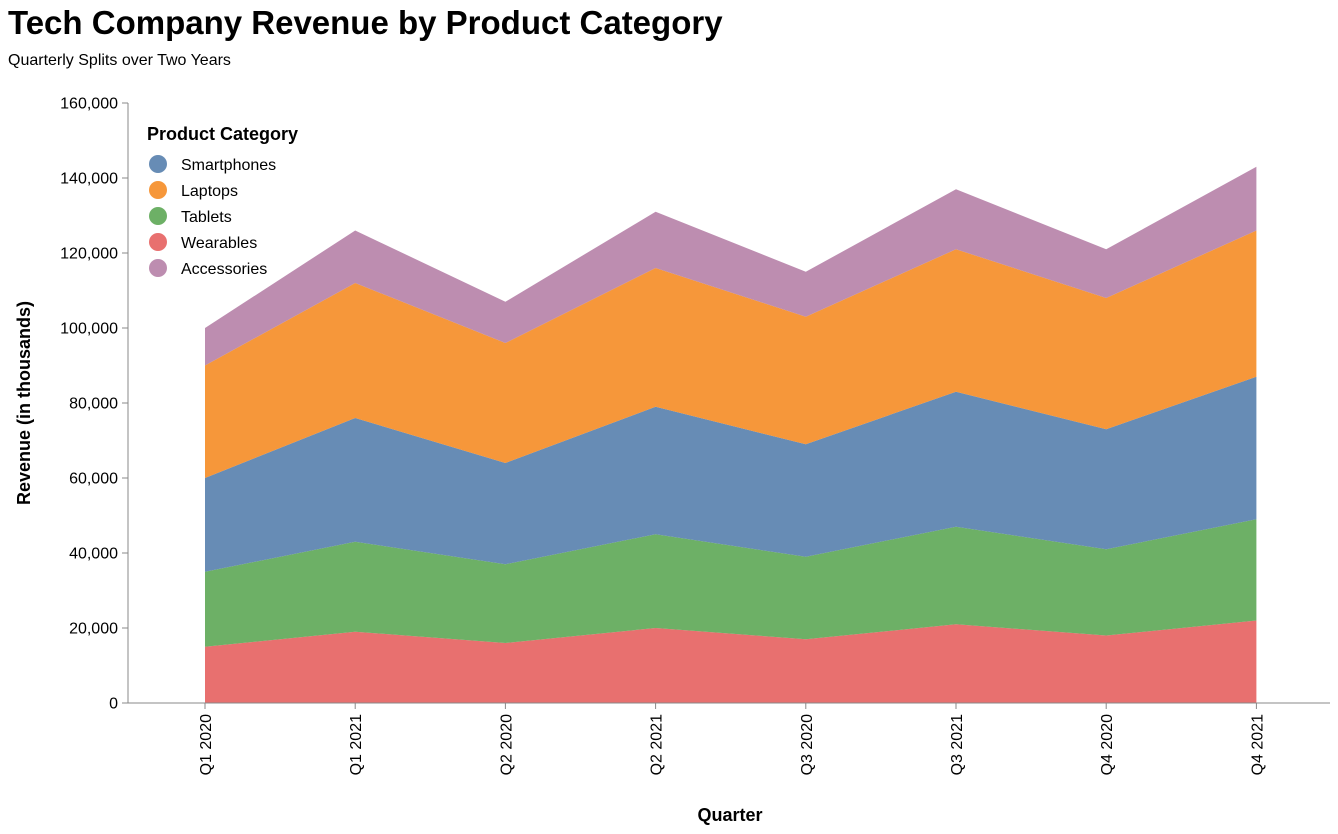 This screenshot has width=1338, height=834. What do you see at coordinates (1107, 744) in the screenshot?
I see `x-tick-label: Q4 2020` at bounding box center [1107, 744].